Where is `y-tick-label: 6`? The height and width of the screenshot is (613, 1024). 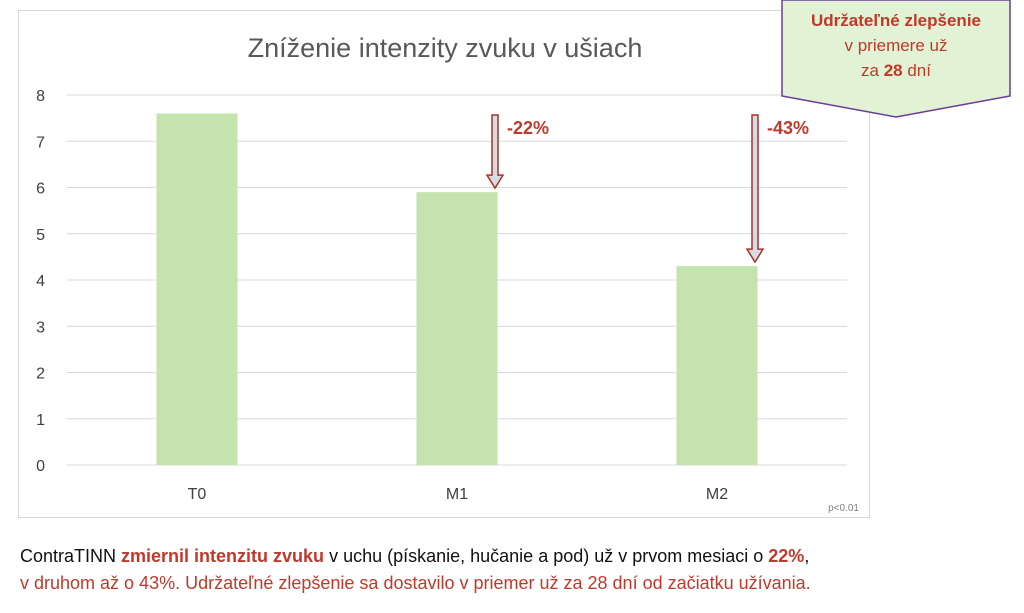 y-tick-label: 6 is located at coordinates (40, 189).